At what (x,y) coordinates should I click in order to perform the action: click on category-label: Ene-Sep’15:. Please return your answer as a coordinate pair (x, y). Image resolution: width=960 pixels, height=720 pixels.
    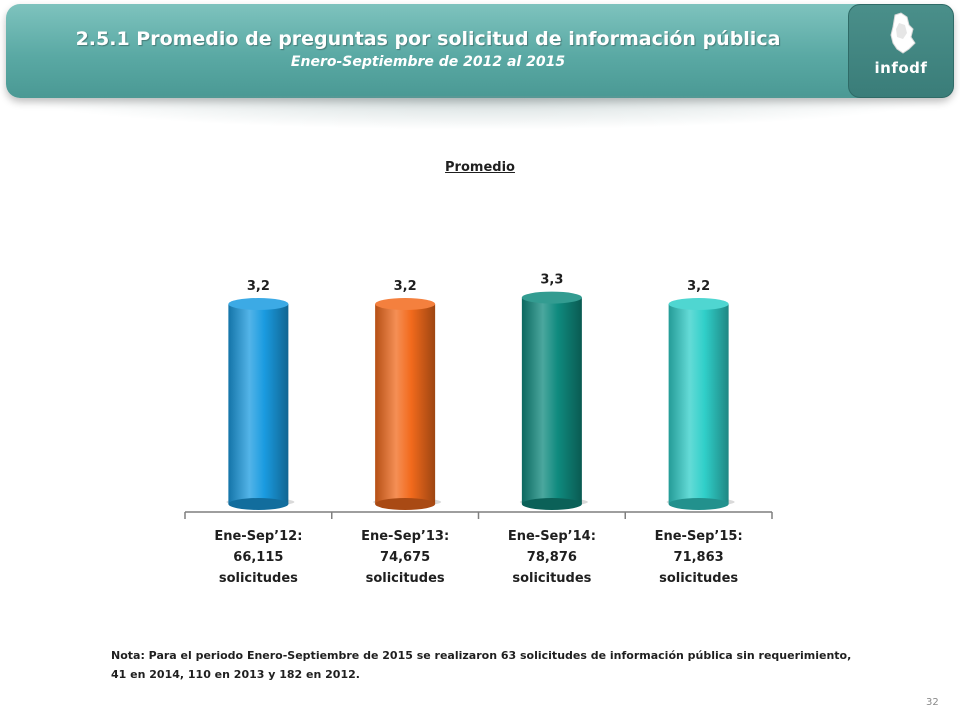
    Looking at the image, I should click on (699, 536).